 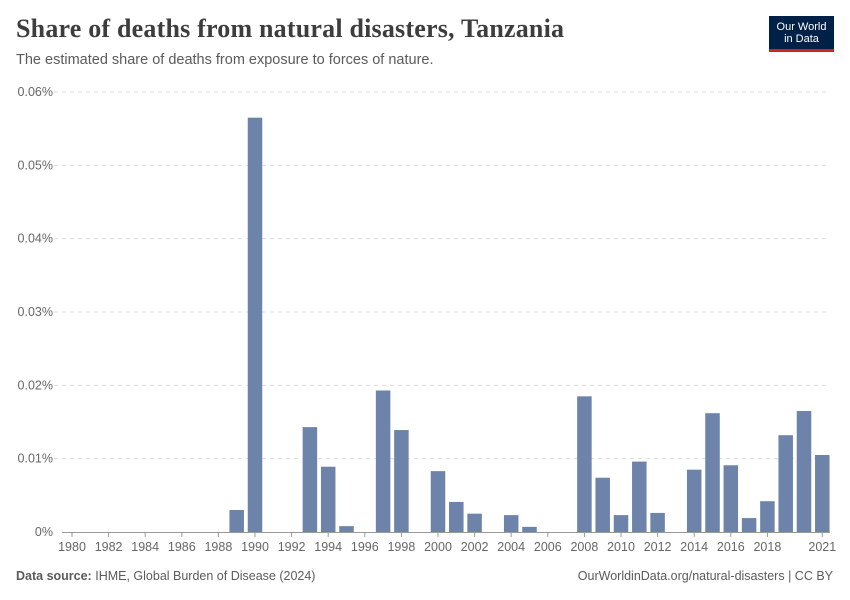 I want to click on x-tick-label: 2014, so click(x=694, y=547).